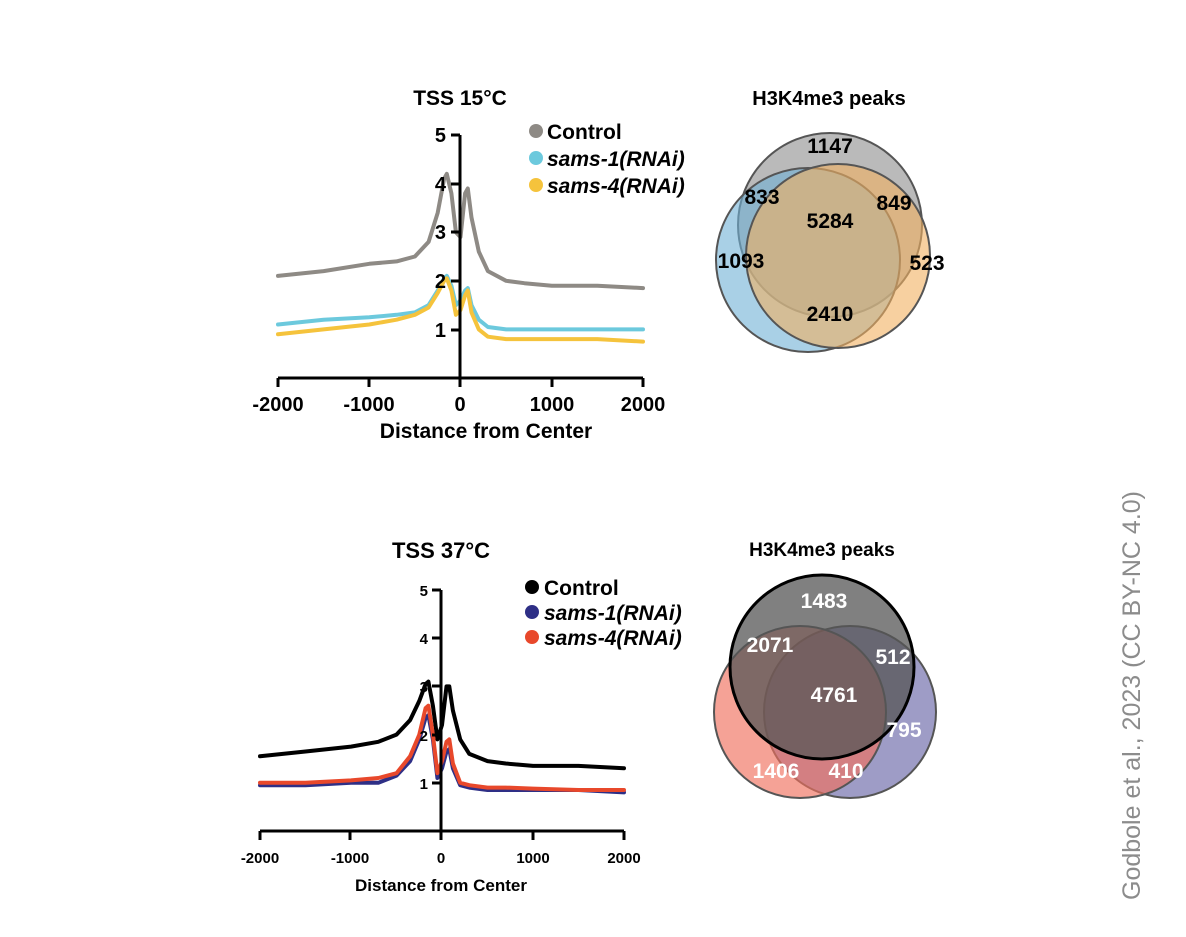 The height and width of the screenshot is (937, 1186). Describe the element at coordinates (892, 657) in the screenshot. I see `venn-count: 512` at that location.